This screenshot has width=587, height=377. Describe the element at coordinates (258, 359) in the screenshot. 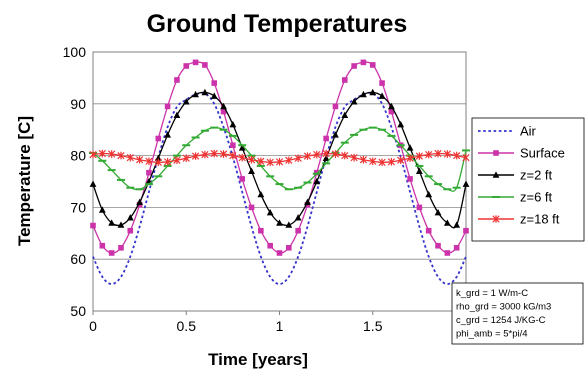

I see `x-axis-title: Time [years]` at that location.